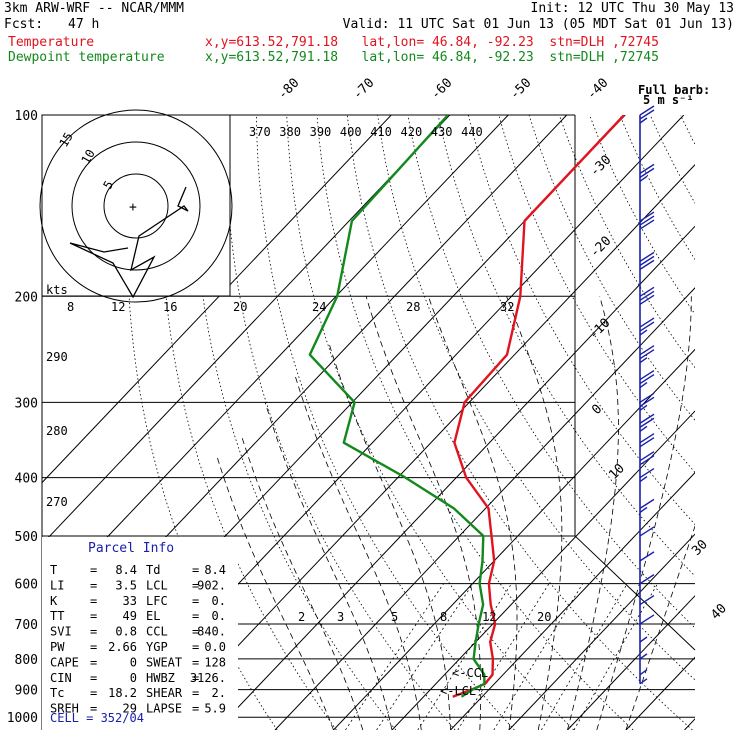 This screenshot has height=740, width=740. I want to click on isotherm-label: -60, so click(441, 89).